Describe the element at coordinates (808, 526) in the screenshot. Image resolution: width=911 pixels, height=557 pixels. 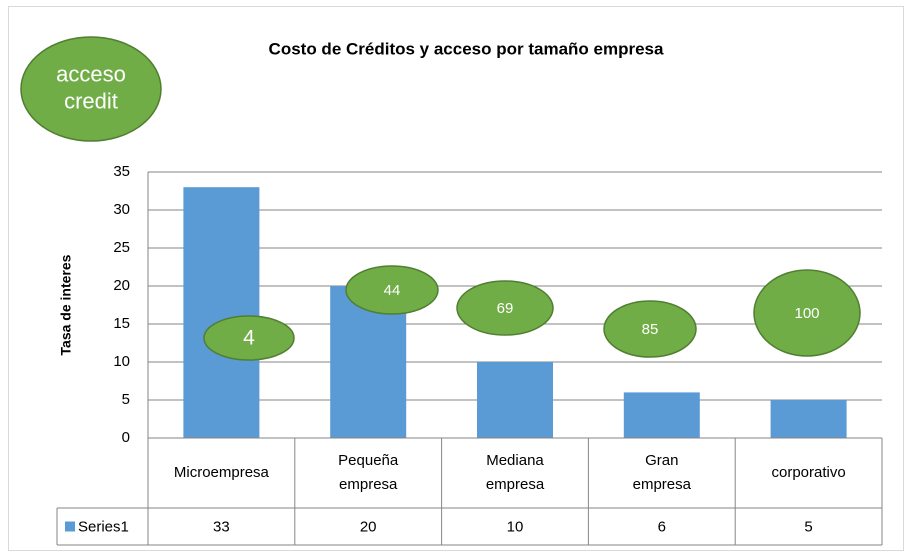
I see `table-value: 5` at that location.